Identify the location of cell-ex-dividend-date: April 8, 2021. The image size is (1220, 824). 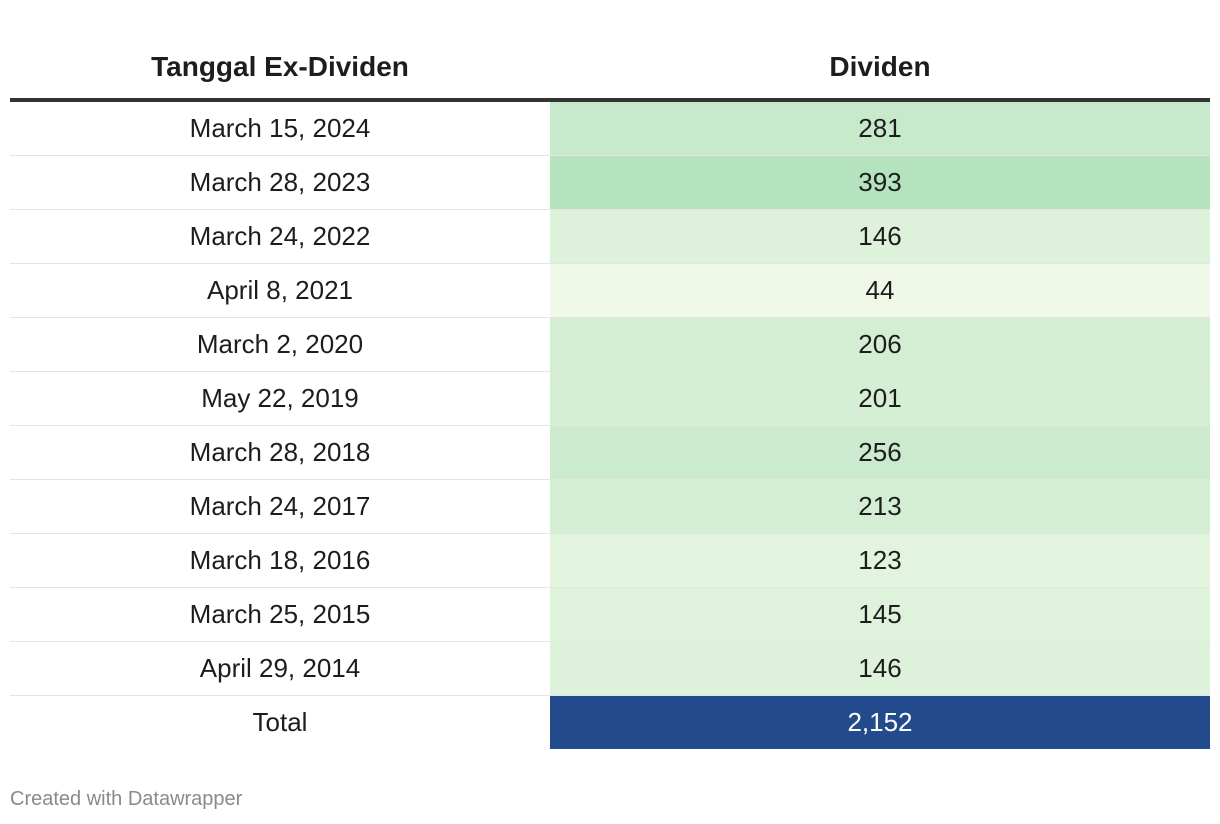
(280, 290).